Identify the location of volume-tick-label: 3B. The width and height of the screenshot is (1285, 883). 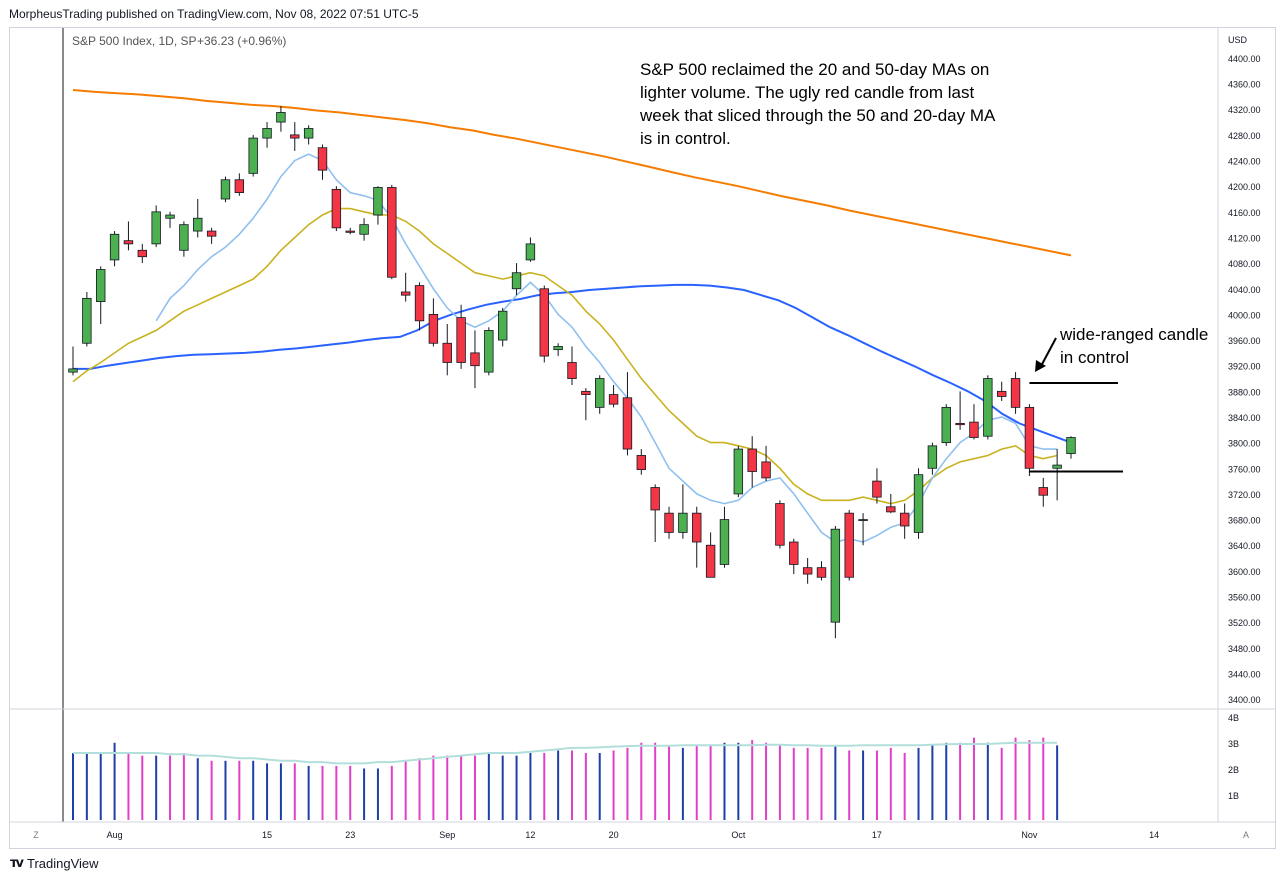
(1233, 744).